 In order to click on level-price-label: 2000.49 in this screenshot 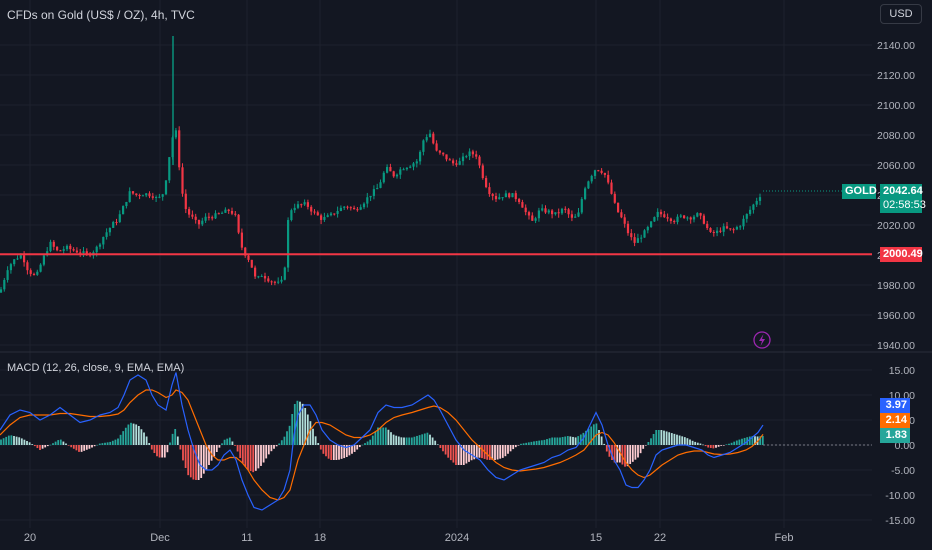, I will do `click(901, 254)`.